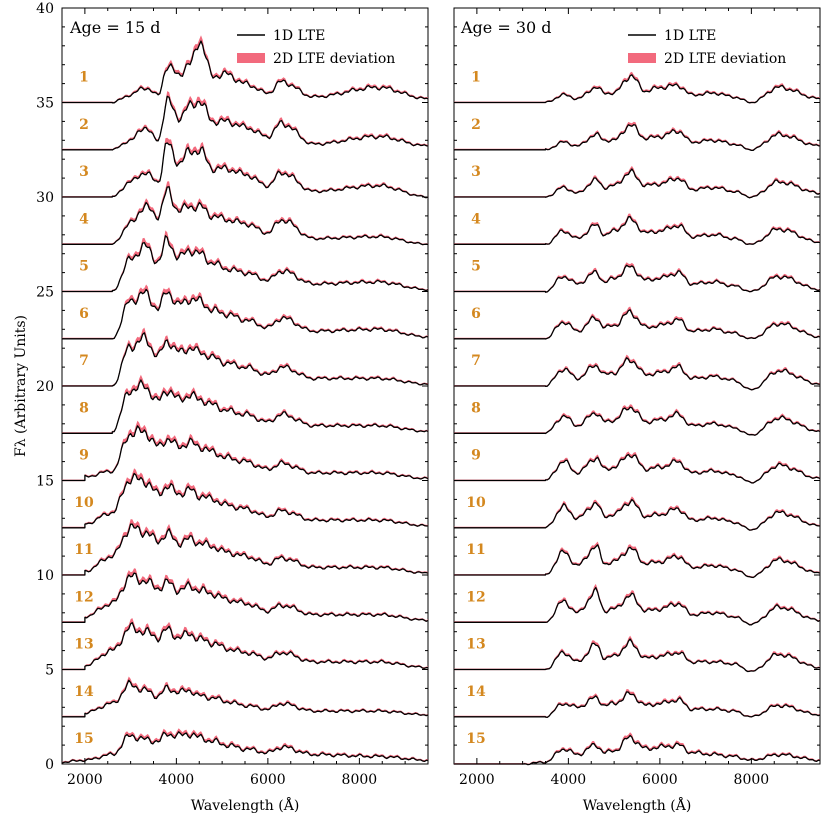 This screenshot has width=831, height=830. I want to click on legend-right-deviation-swatch, so click(642, 58).